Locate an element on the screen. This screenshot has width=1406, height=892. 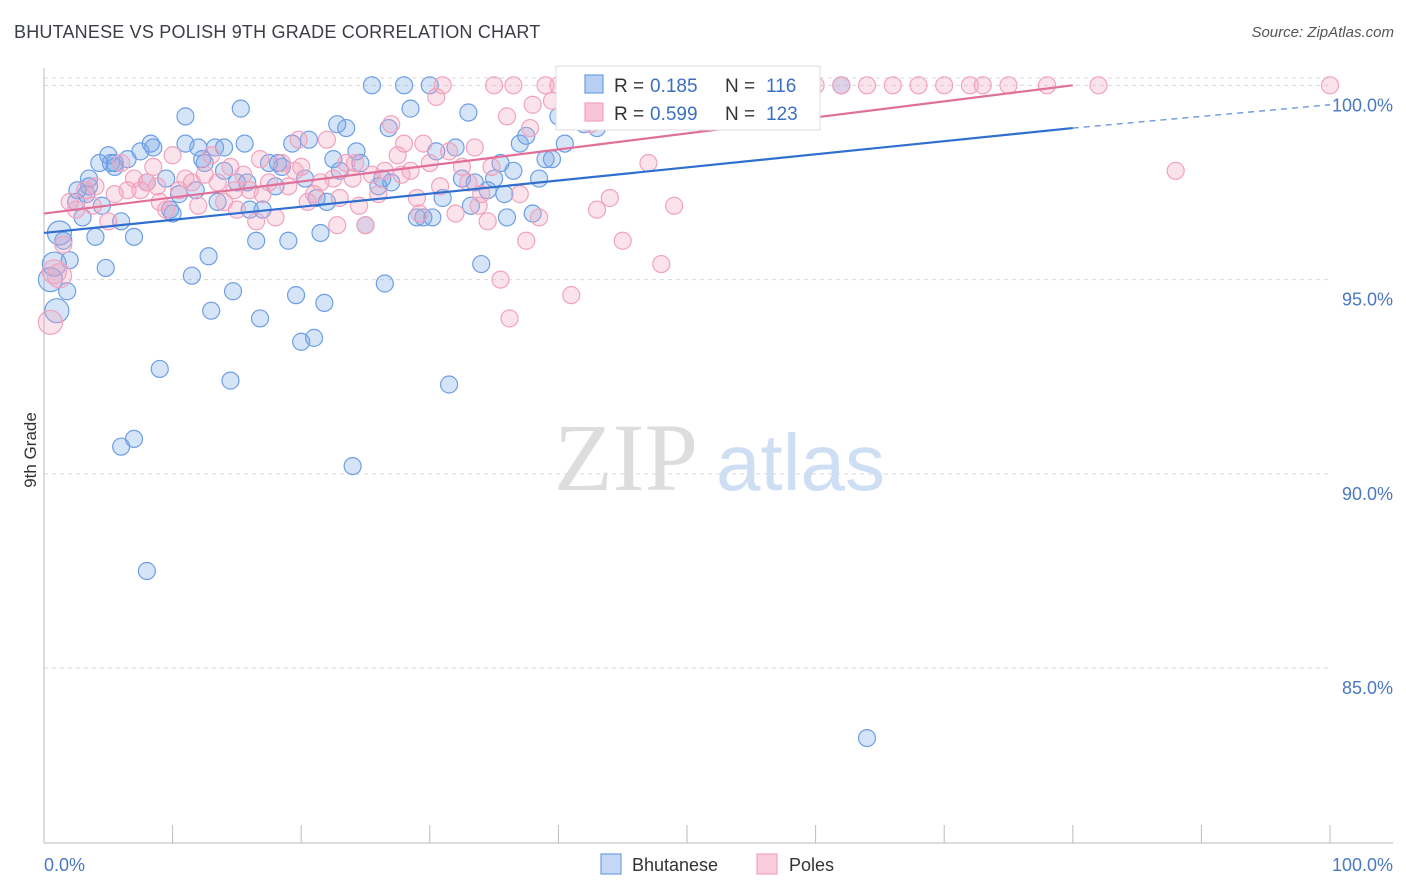
y-tick-label-100: 100.0% is located at coordinates (1362, 105).